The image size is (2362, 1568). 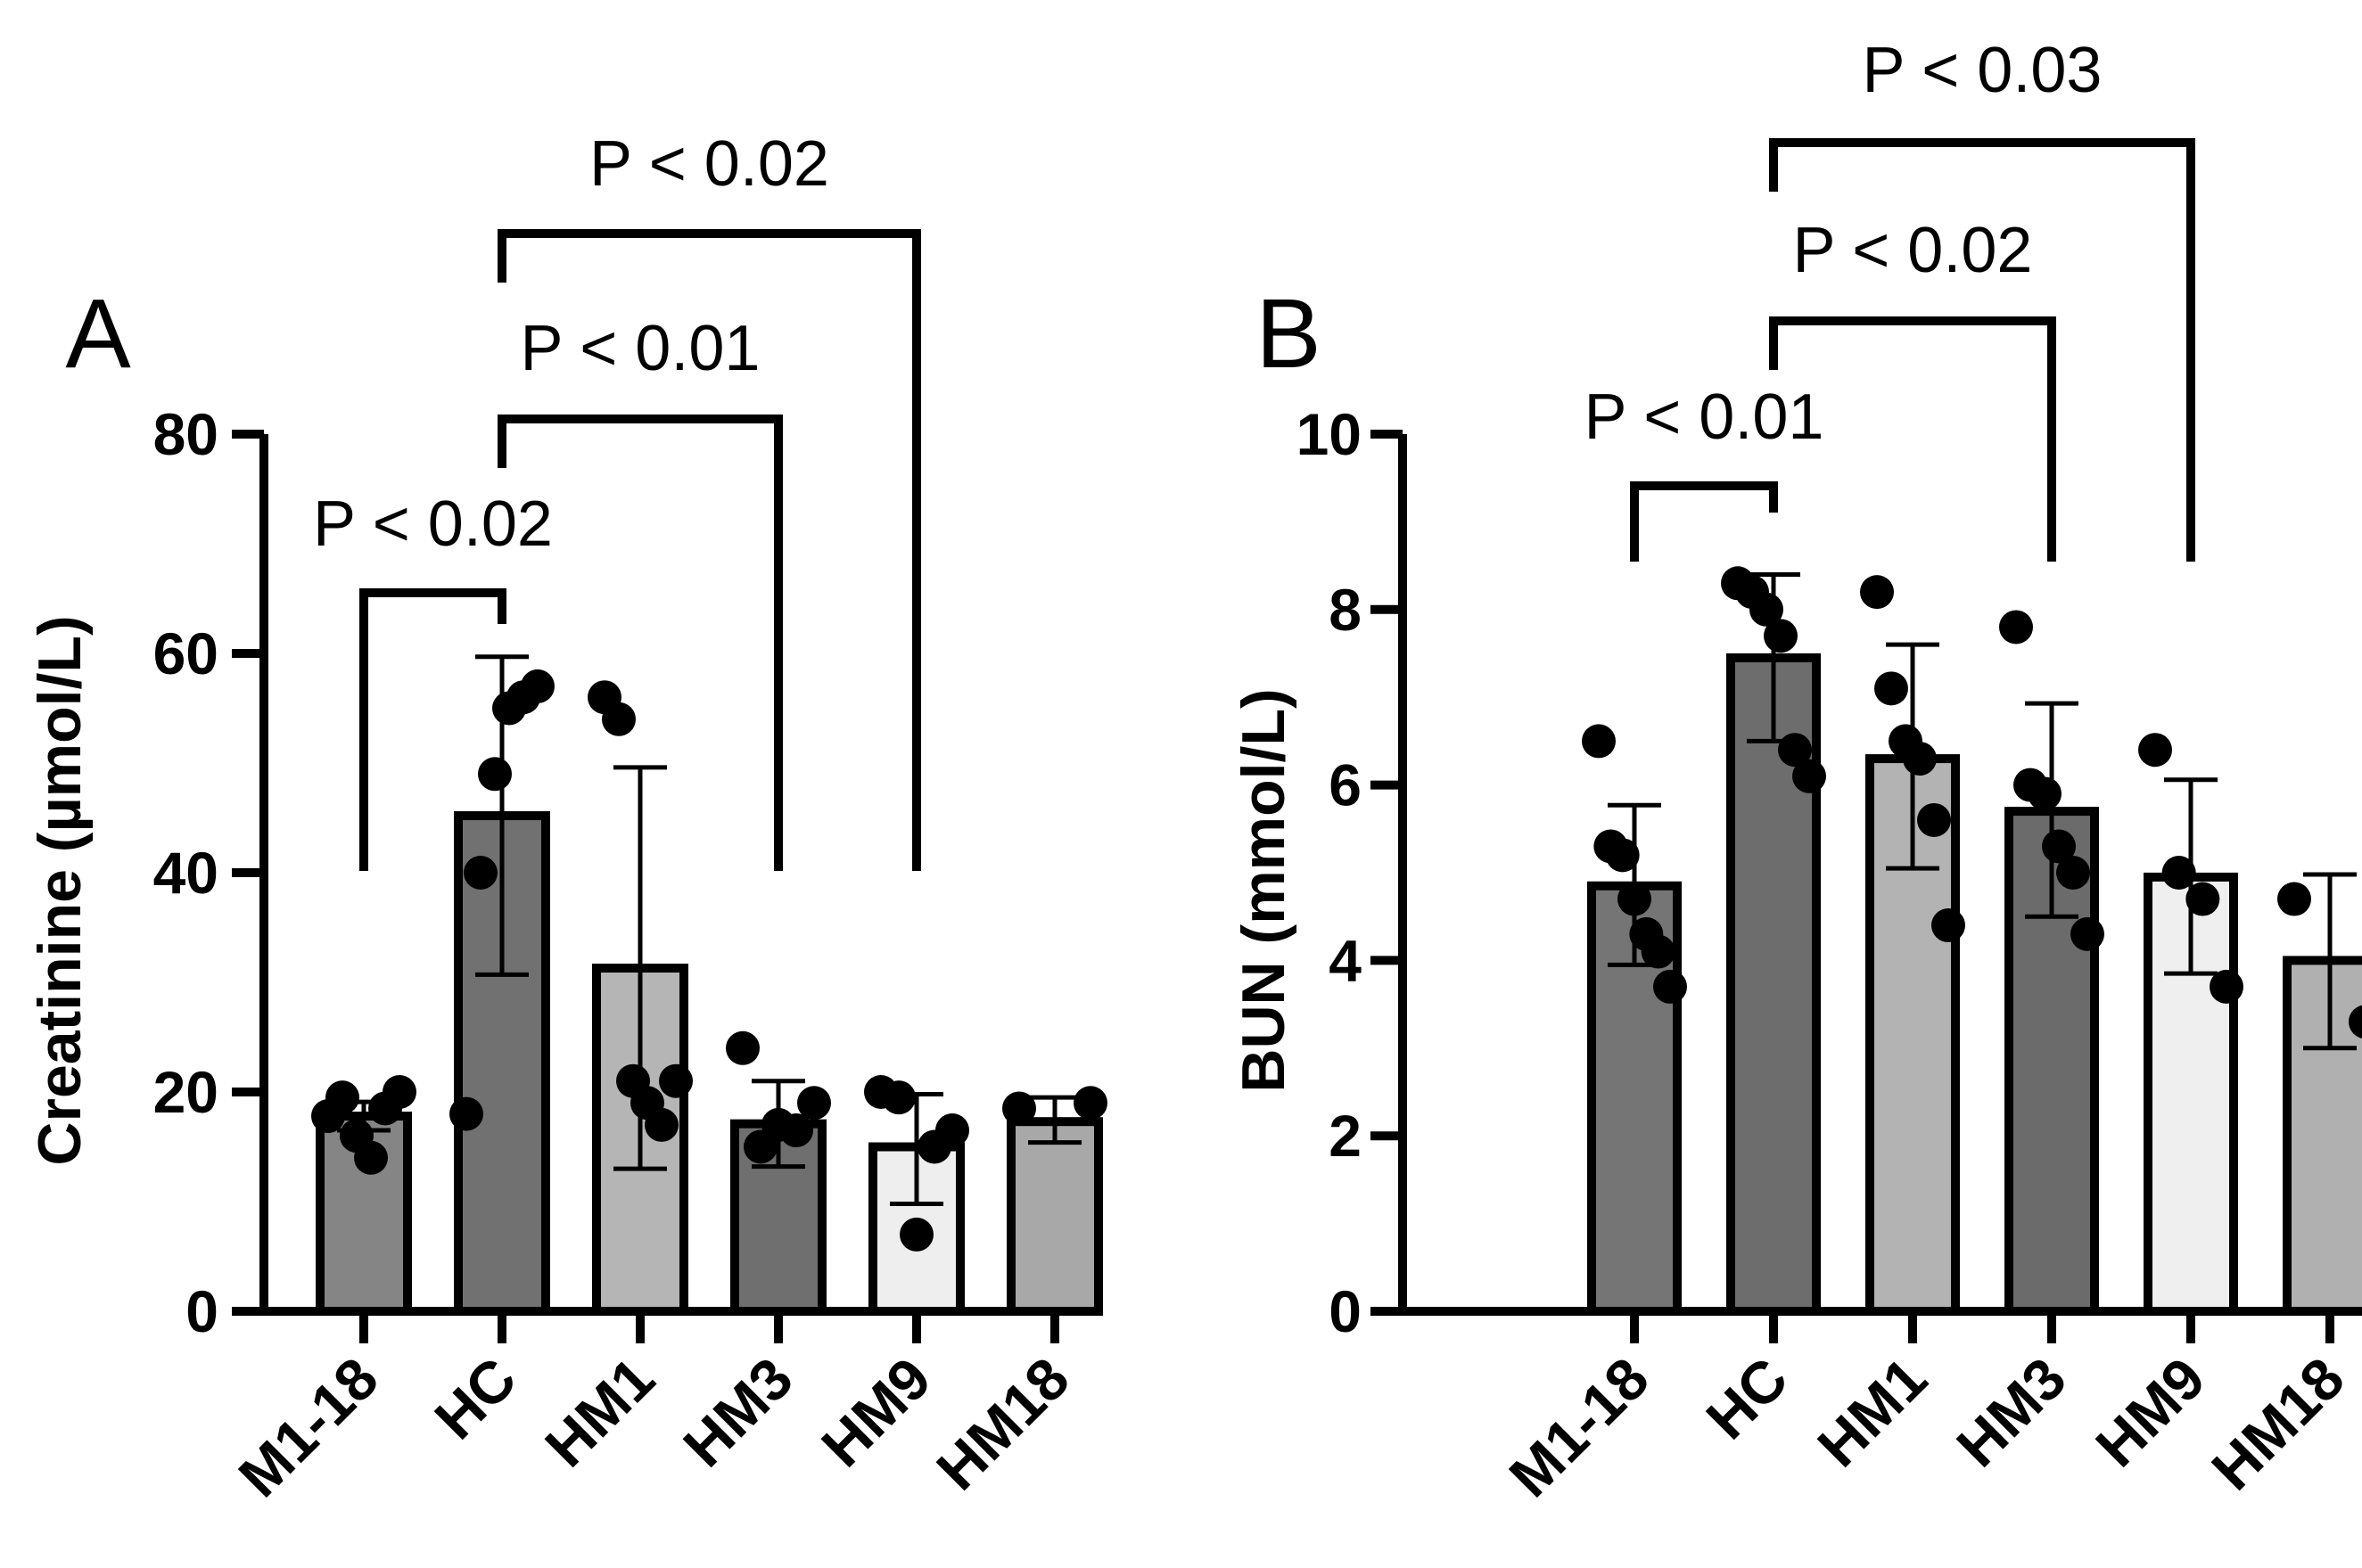 I want to click on panel-letter: A, so click(x=98, y=334).